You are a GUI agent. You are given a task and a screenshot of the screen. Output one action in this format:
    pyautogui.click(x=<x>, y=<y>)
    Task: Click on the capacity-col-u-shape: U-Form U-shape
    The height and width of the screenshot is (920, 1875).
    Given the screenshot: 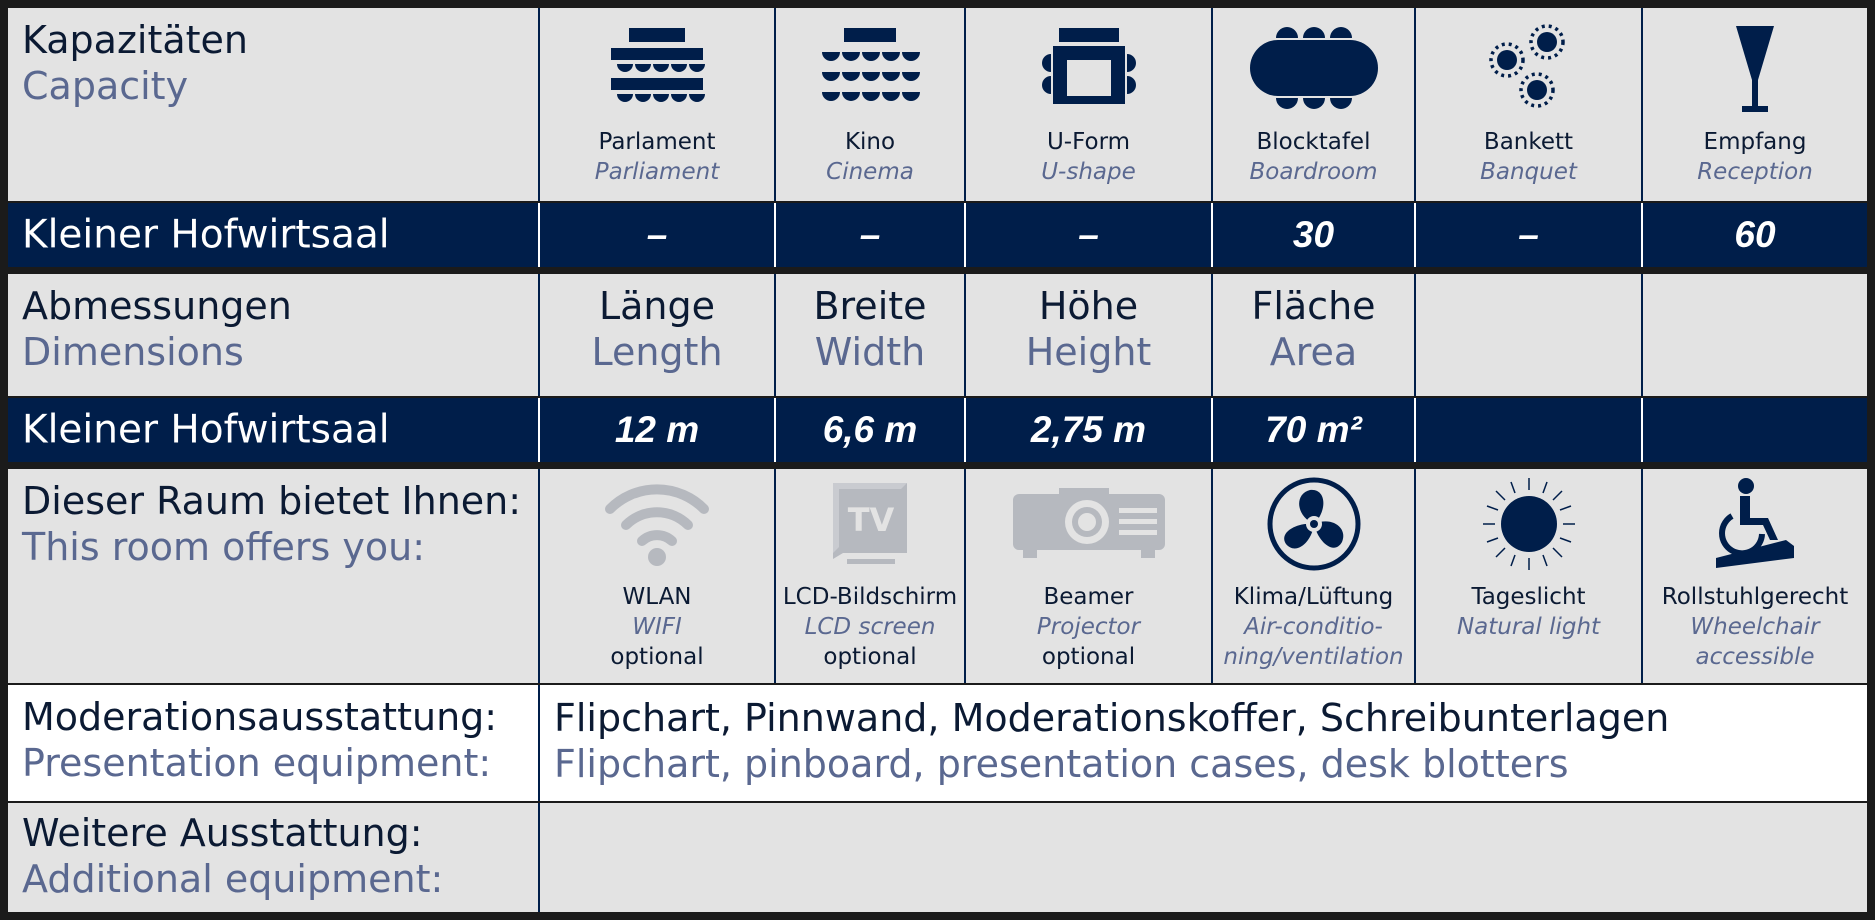 What is the action you would take?
    pyautogui.click(x=1087, y=104)
    